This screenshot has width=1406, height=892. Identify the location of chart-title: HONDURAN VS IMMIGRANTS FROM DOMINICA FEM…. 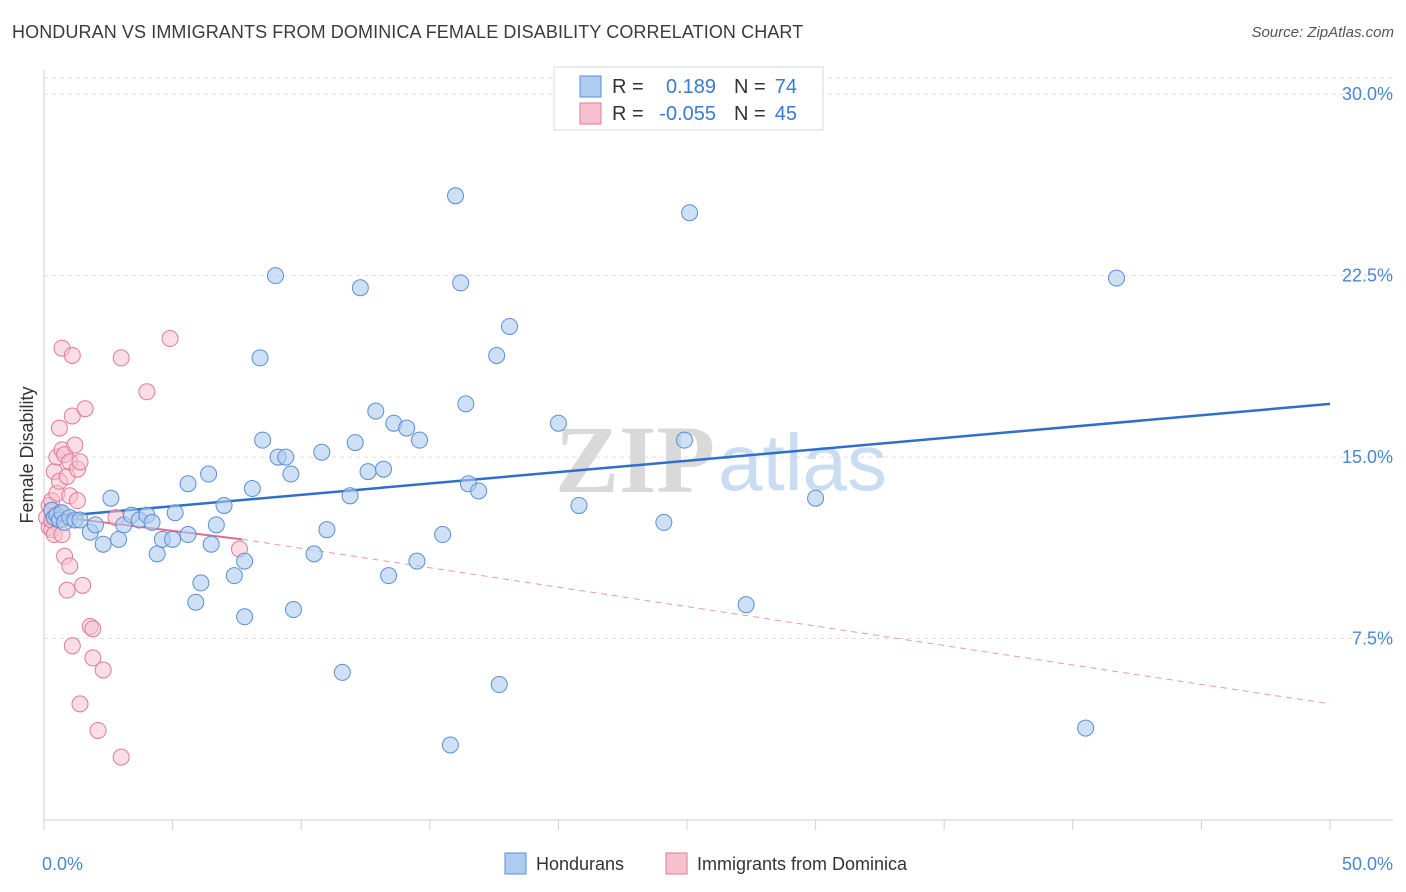
(408, 32).